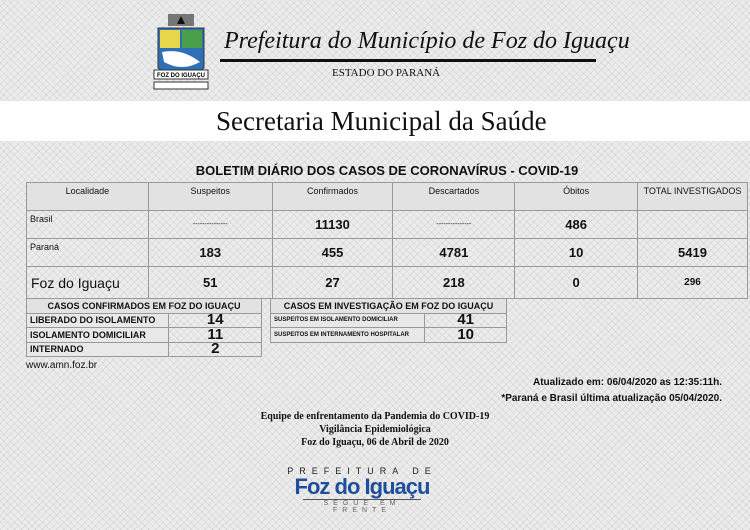 This screenshot has width=750, height=530. What do you see at coordinates (181, 52) in the screenshot?
I see `coat-of-arms-logo: FOZ DO IGUAÇU` at bounding box center [181, 52].